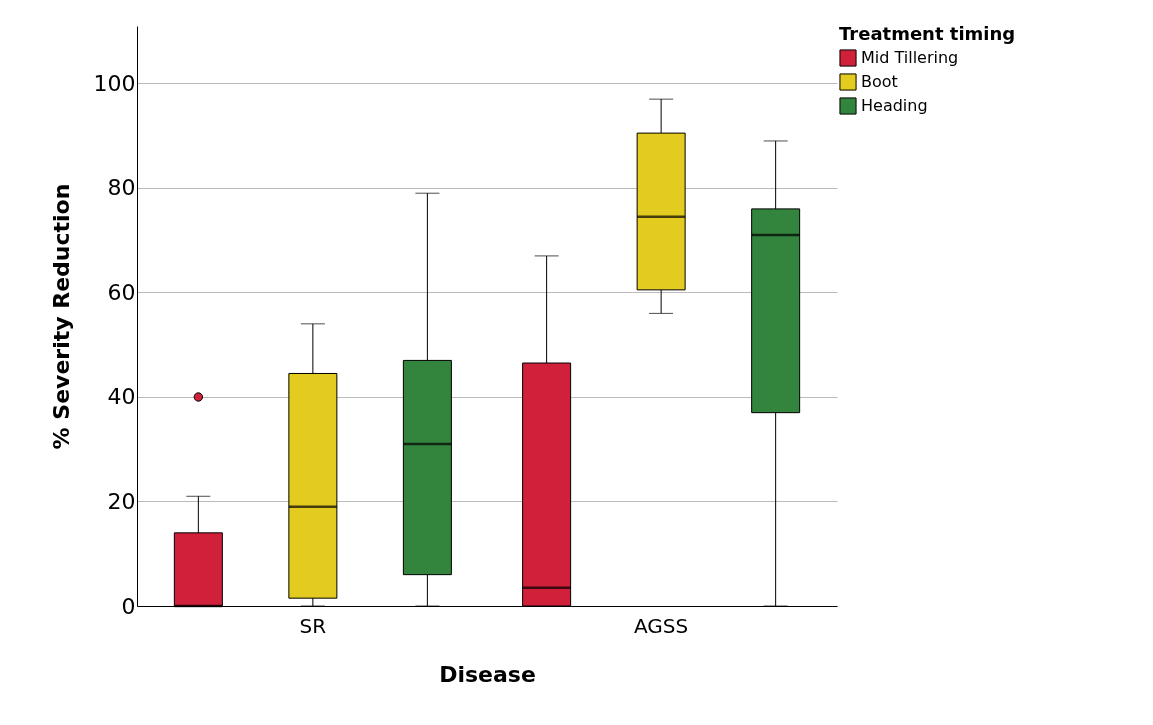 The width and height of the screenshot is (1153, 725). I want to click on legend-label: Heading, so click(894, 105).